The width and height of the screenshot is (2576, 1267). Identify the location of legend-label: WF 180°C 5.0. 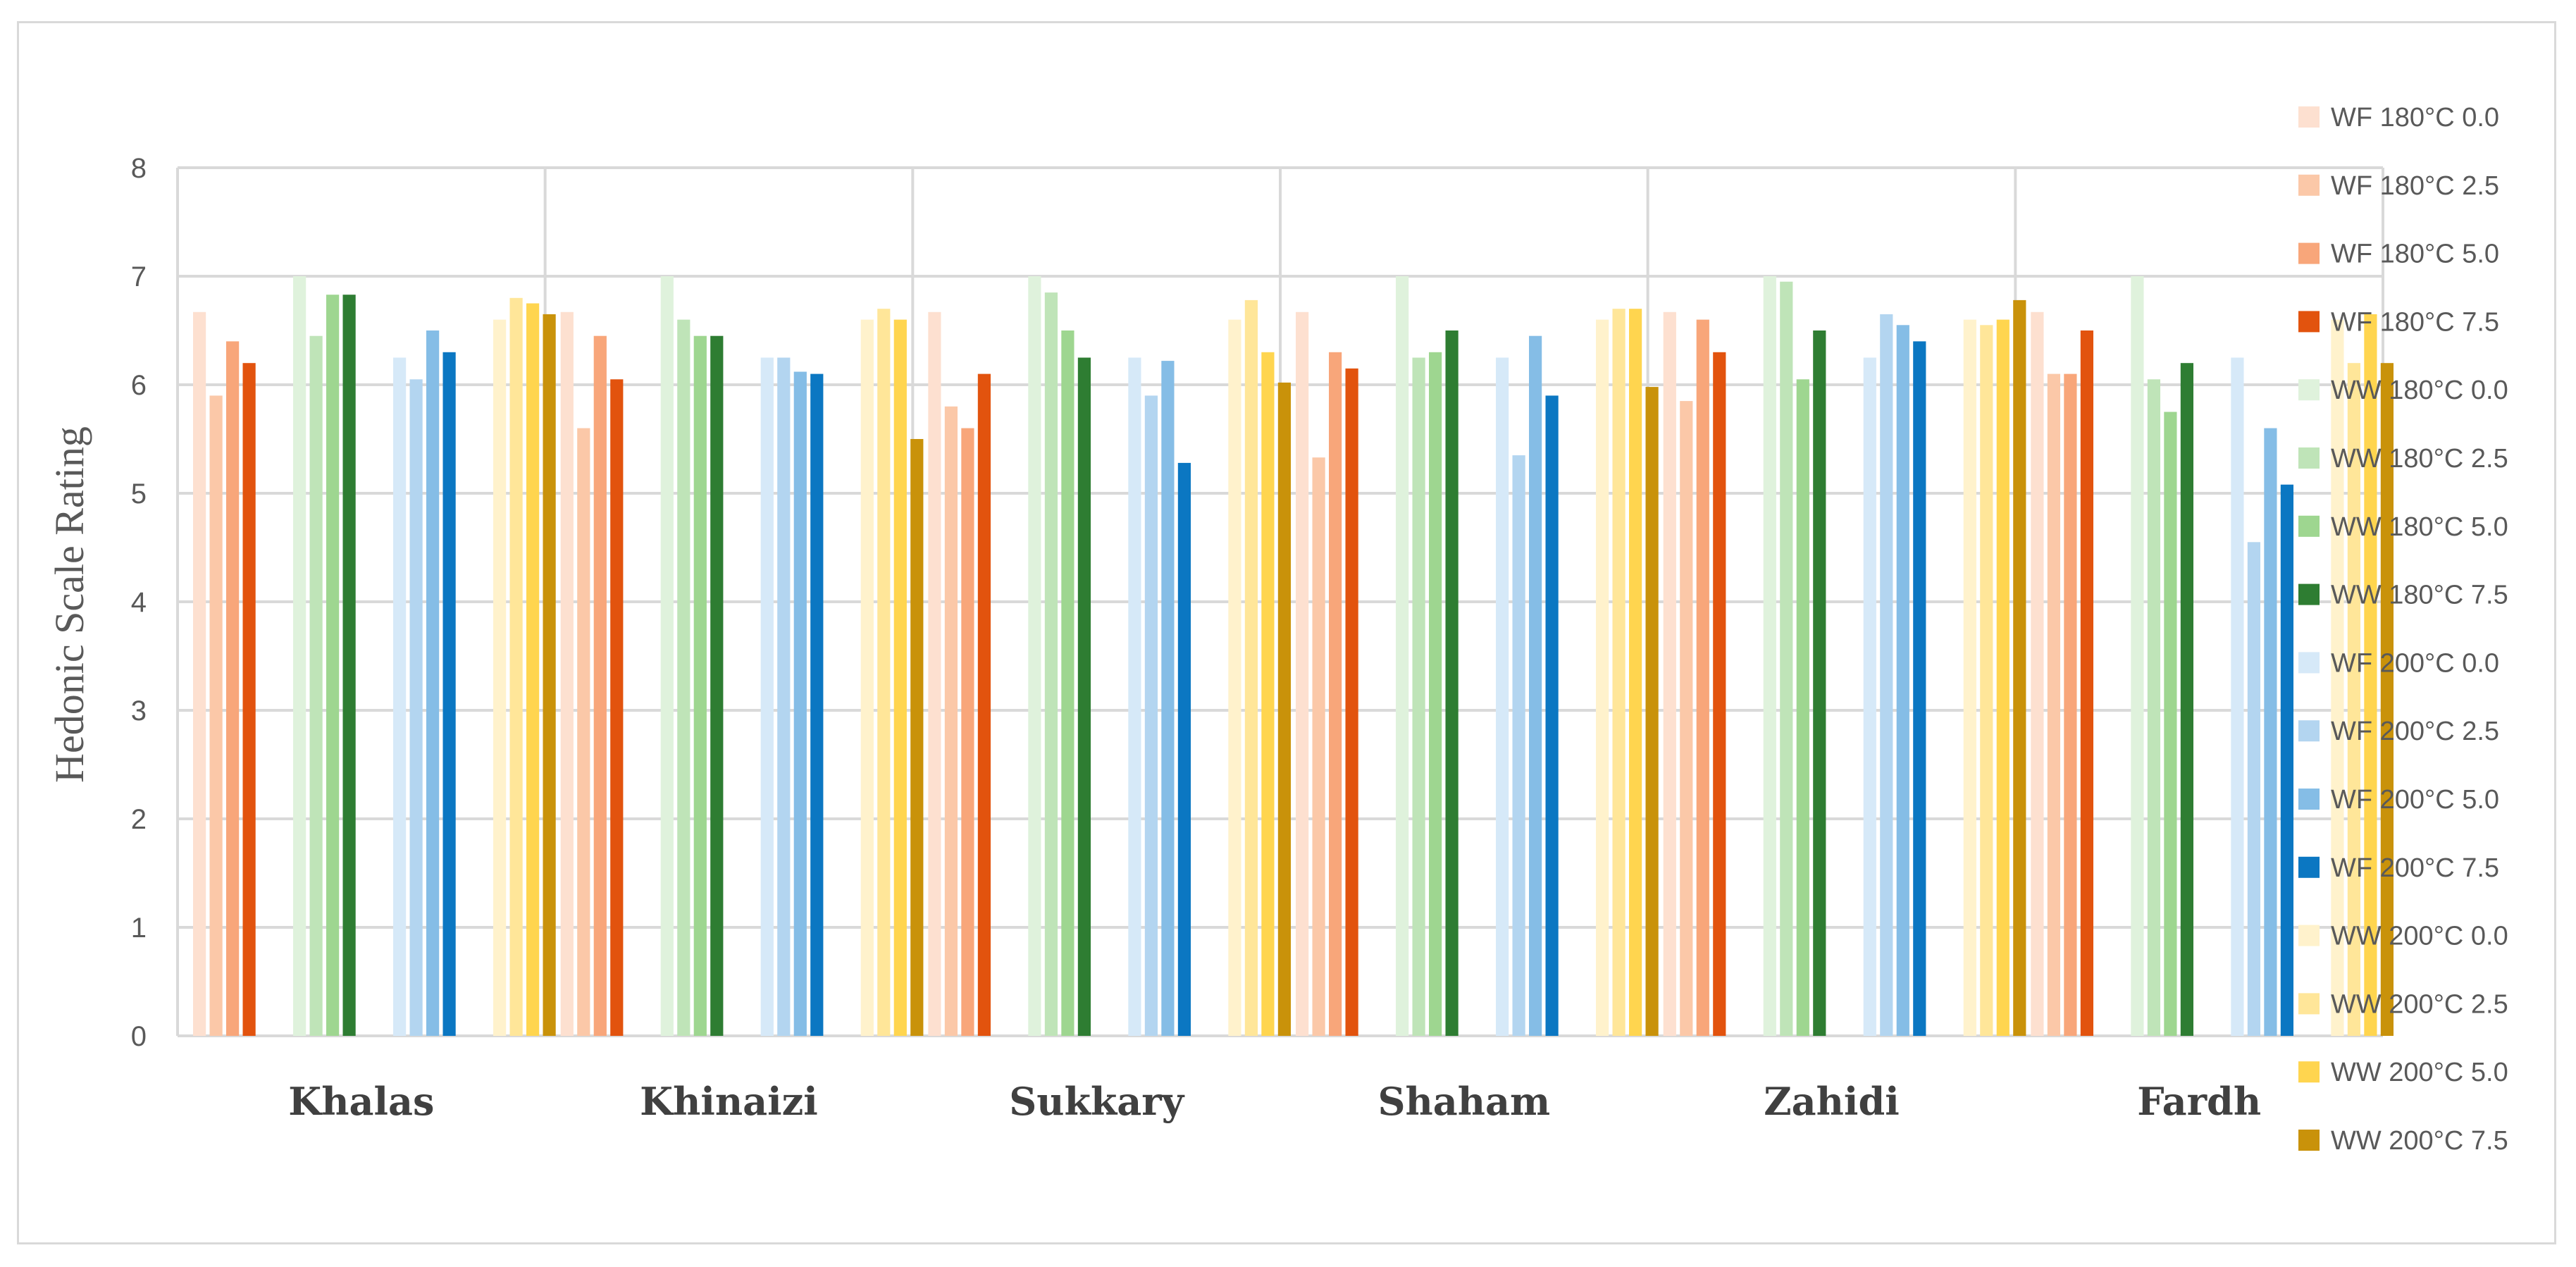
(2415, 254).